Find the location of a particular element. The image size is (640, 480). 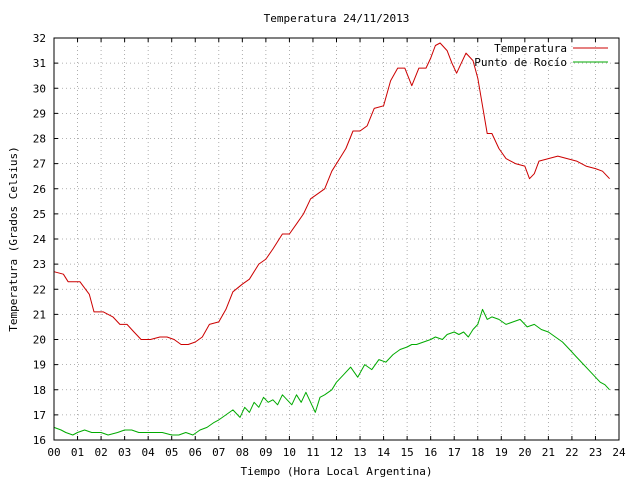

y-tick-label: 32 is located at coordinates (39, 38).